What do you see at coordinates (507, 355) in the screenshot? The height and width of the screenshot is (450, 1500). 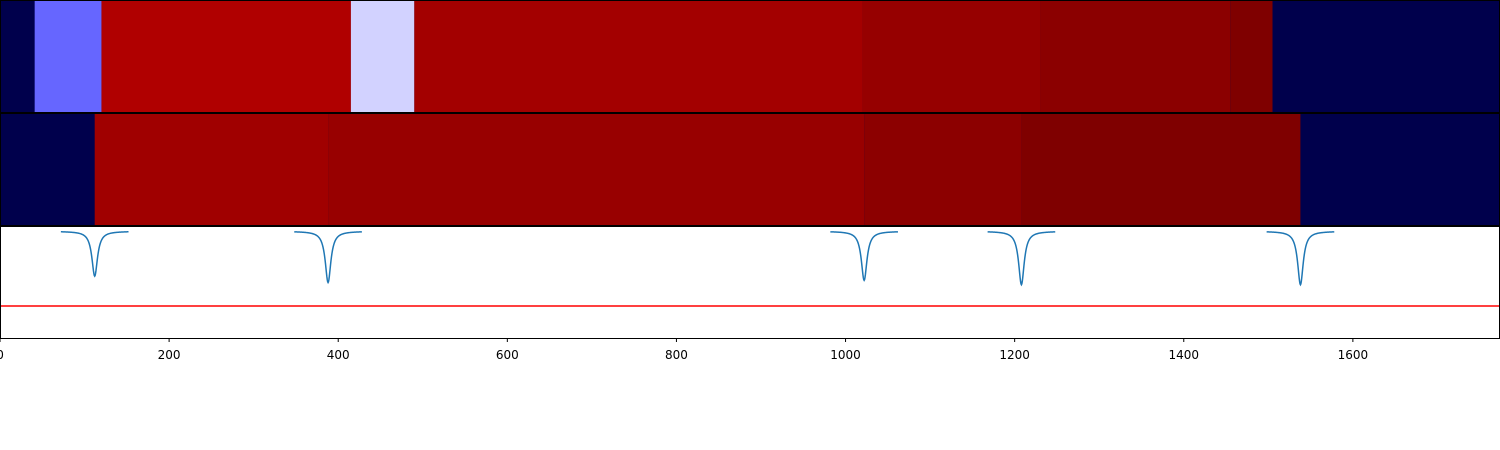 I see `x-tick-label-3: 600` at bounding box center [507, 355].